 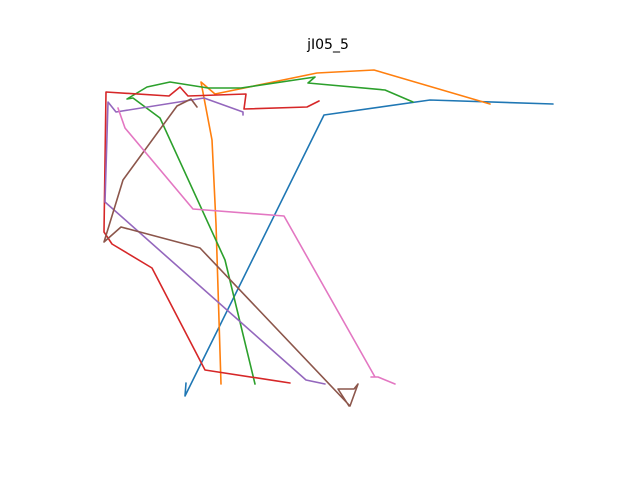 I want to click on chart-title: jI05_5, so click(x=327, y=45).